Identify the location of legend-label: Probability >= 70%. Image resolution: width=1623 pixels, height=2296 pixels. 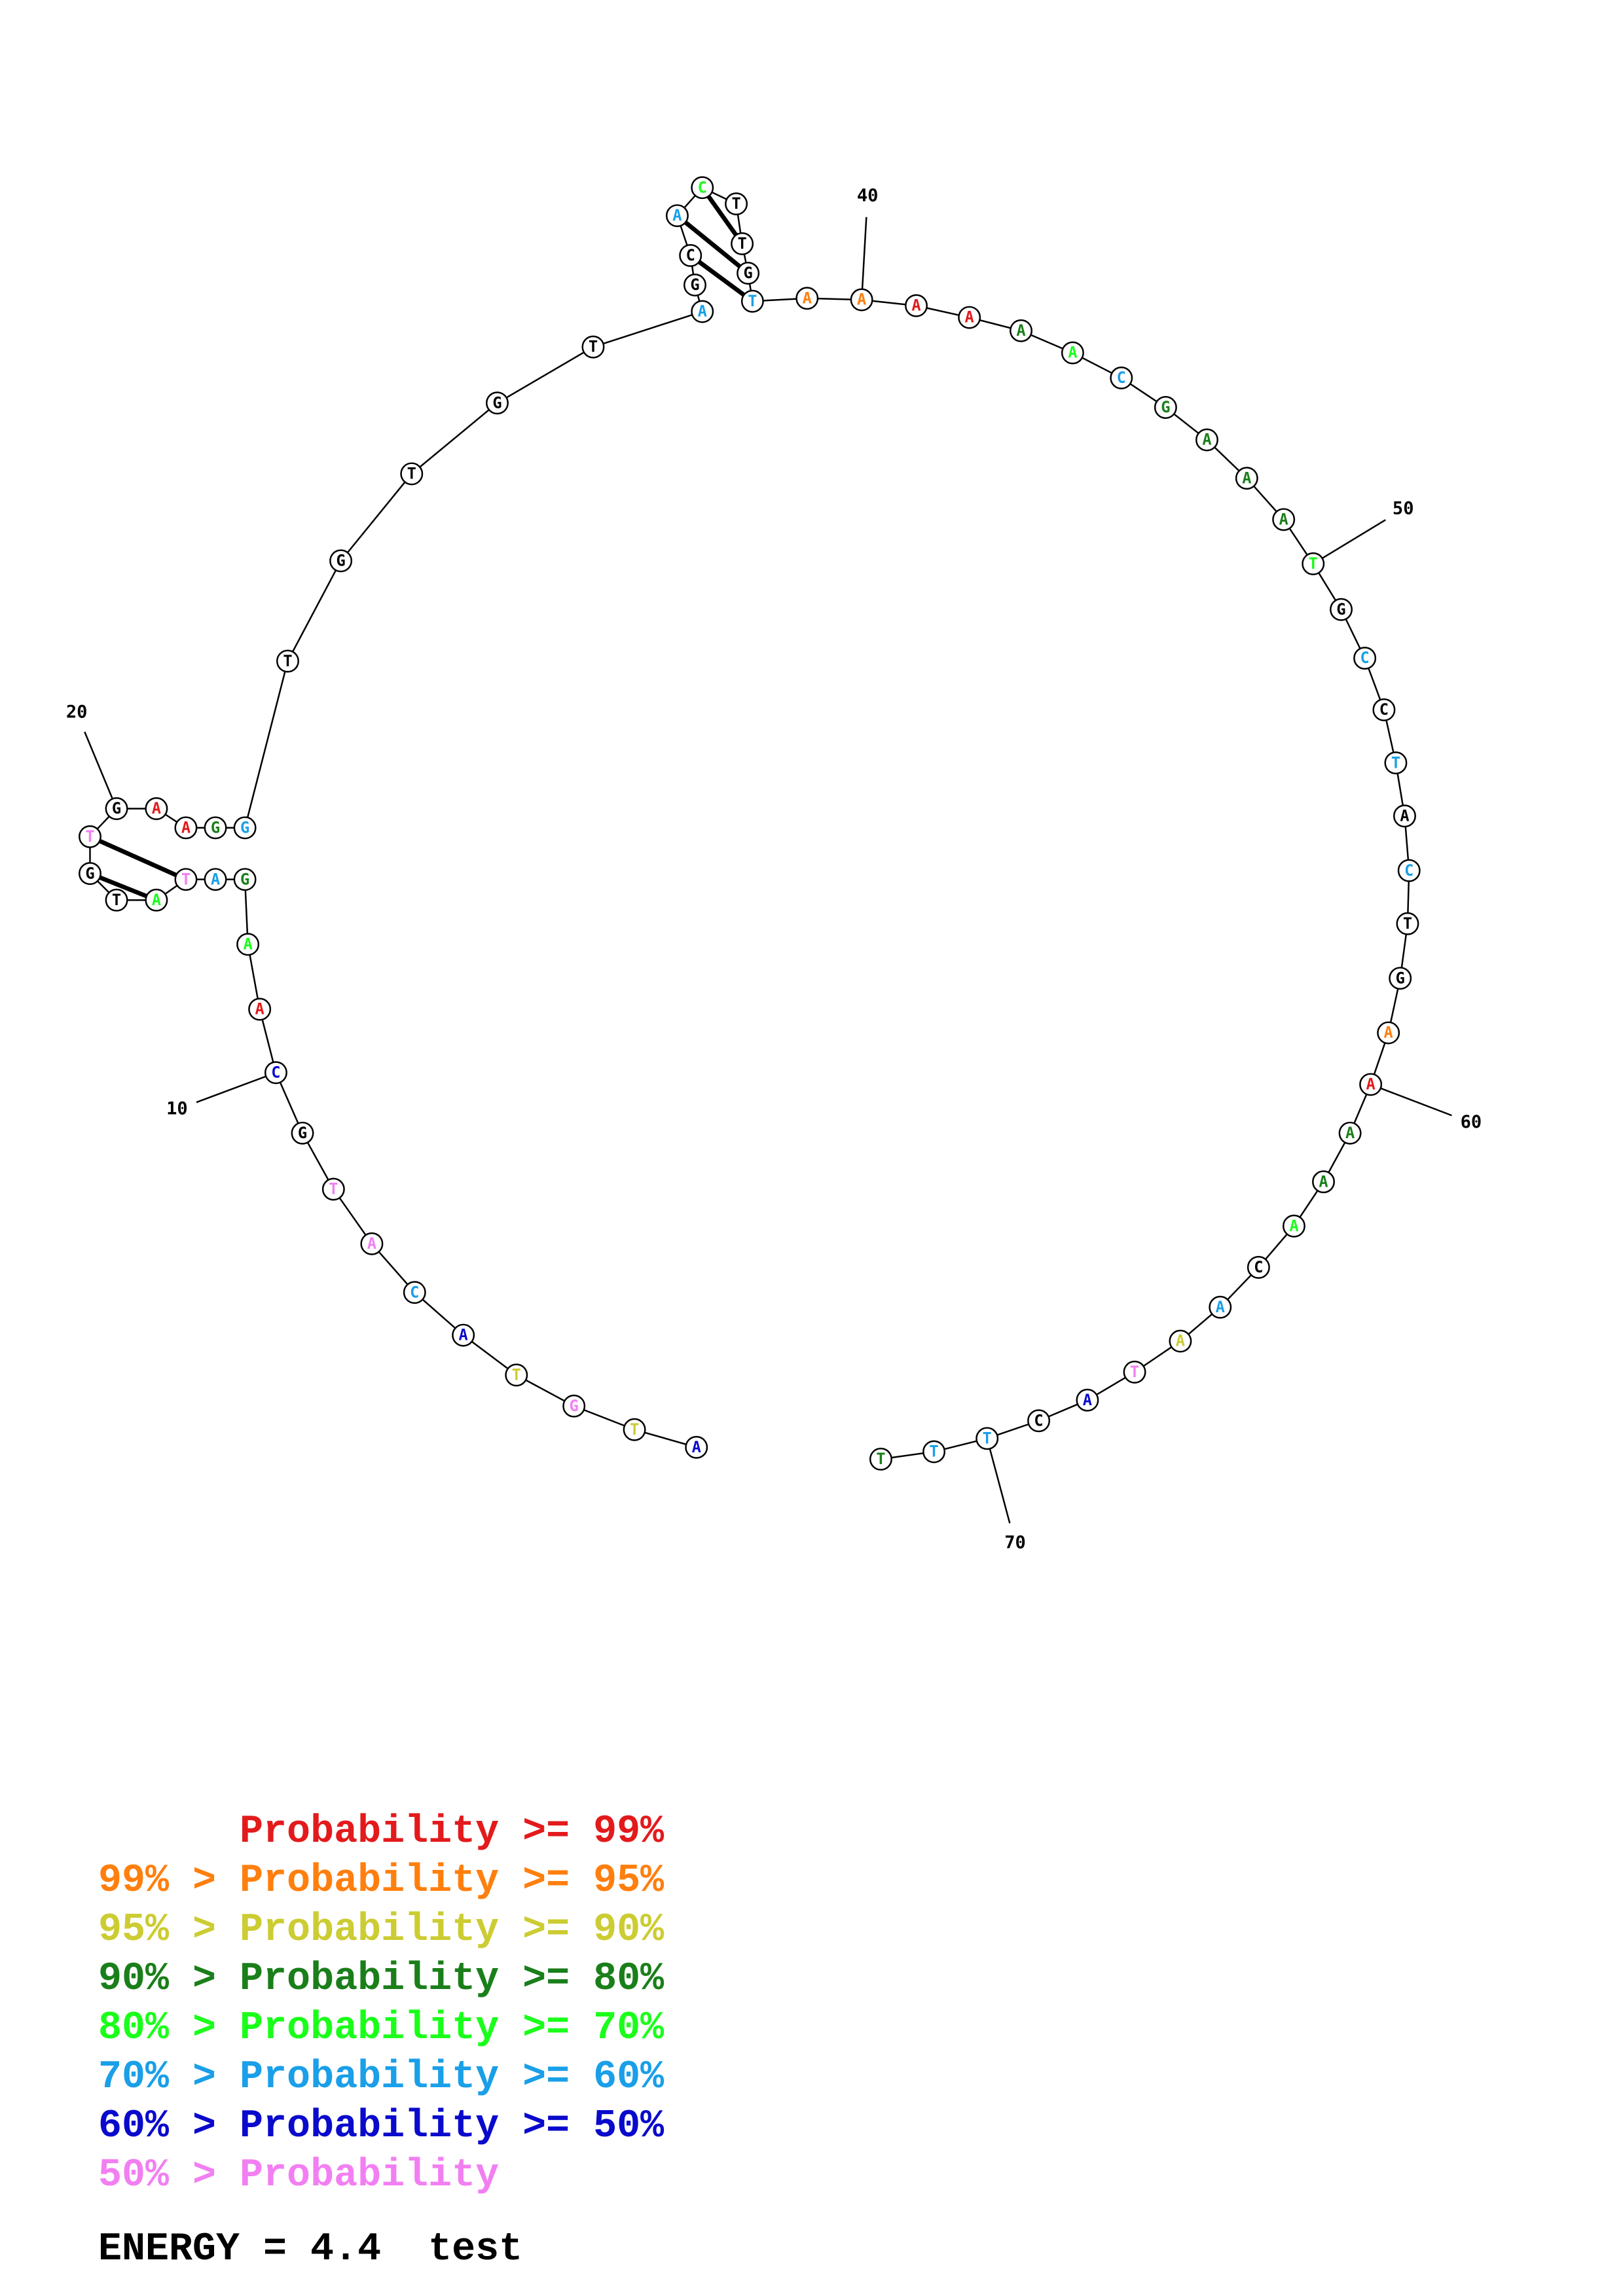
(452, 2028).